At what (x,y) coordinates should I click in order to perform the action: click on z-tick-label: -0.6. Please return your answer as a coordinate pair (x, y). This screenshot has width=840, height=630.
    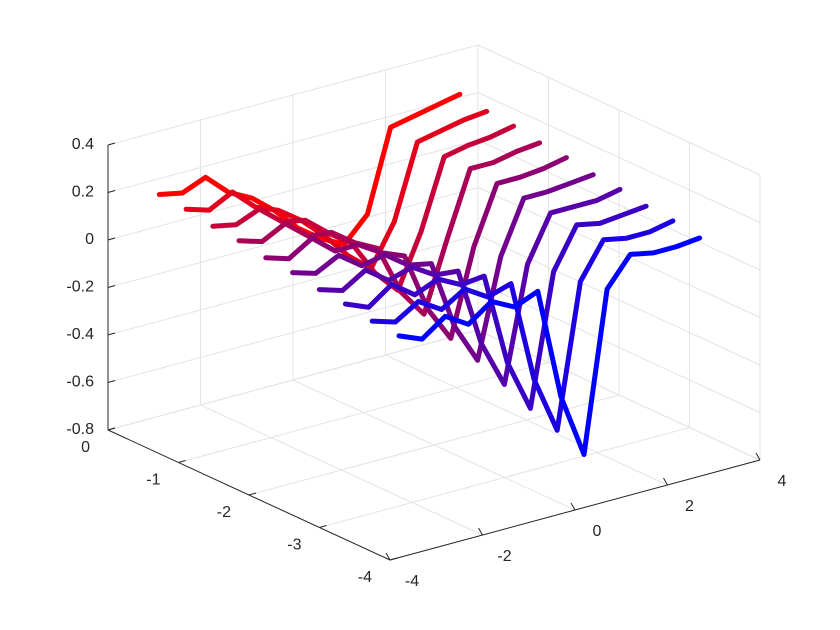
    Looking at the image, I should click on (80, 382).